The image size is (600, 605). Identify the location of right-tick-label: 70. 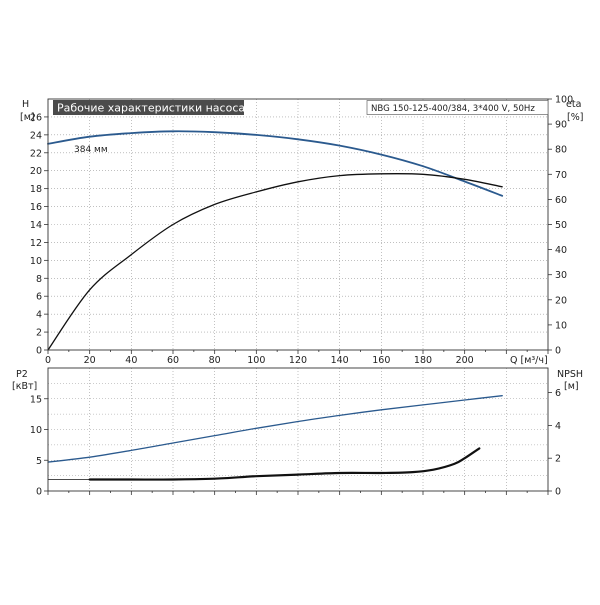
(561, 175).